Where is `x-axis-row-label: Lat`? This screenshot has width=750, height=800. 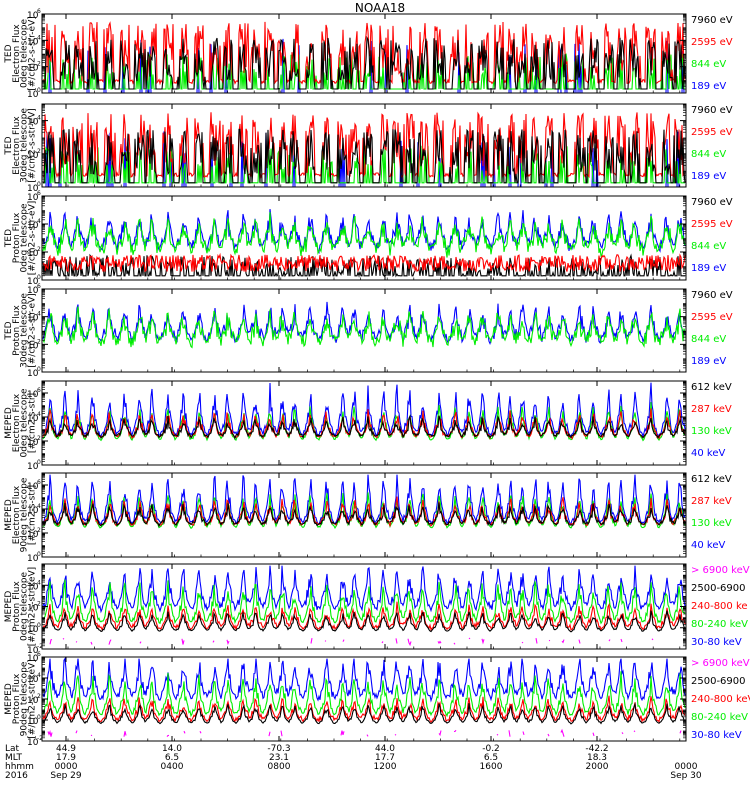
x-axis-row-label: Lat is located at coordinates (12, 749).